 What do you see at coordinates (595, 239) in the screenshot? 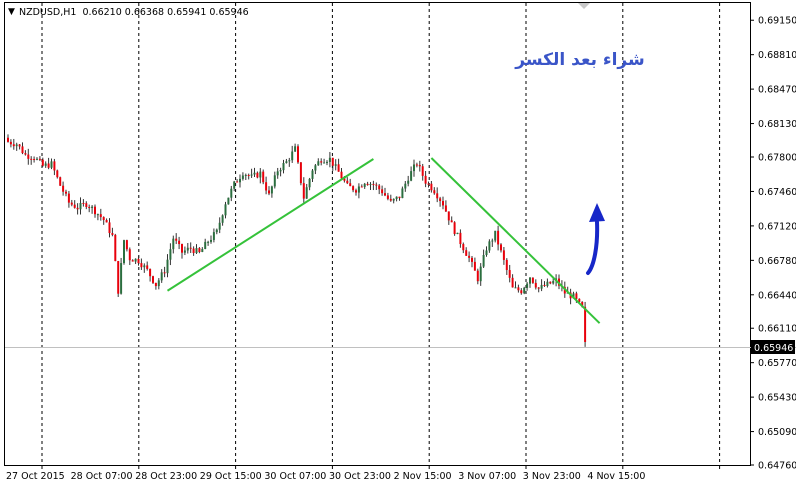
I see `up-arrow-annotation` at bounding box center [595, 239].